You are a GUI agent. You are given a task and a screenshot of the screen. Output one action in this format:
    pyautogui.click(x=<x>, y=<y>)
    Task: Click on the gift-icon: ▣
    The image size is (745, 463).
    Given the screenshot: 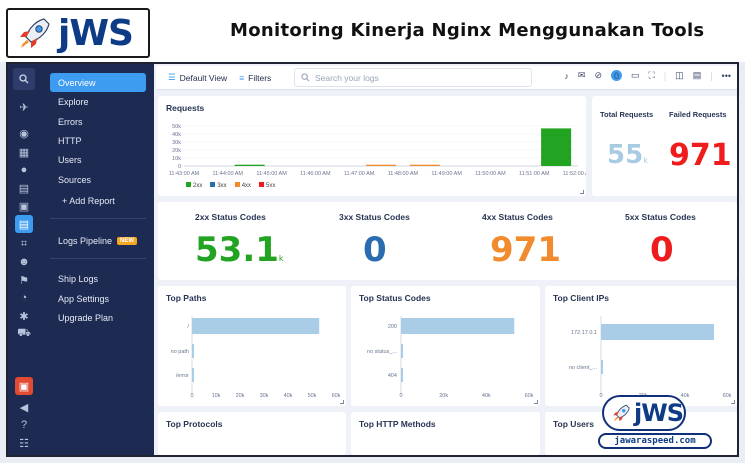 What is the action you would take?
    pyautogui.click(x=24, y=386)
    